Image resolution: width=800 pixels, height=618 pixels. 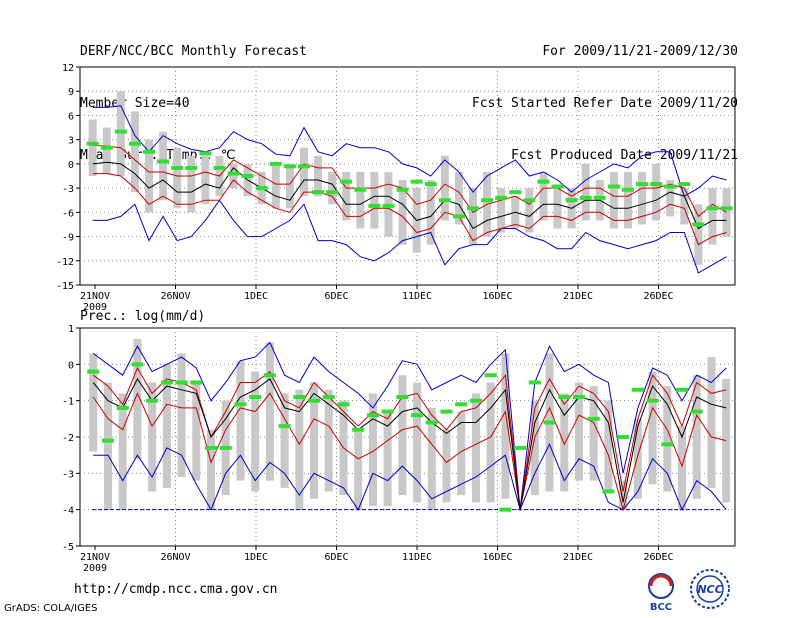 I want to click on temp-lower-line, so click(x=409, y=209).